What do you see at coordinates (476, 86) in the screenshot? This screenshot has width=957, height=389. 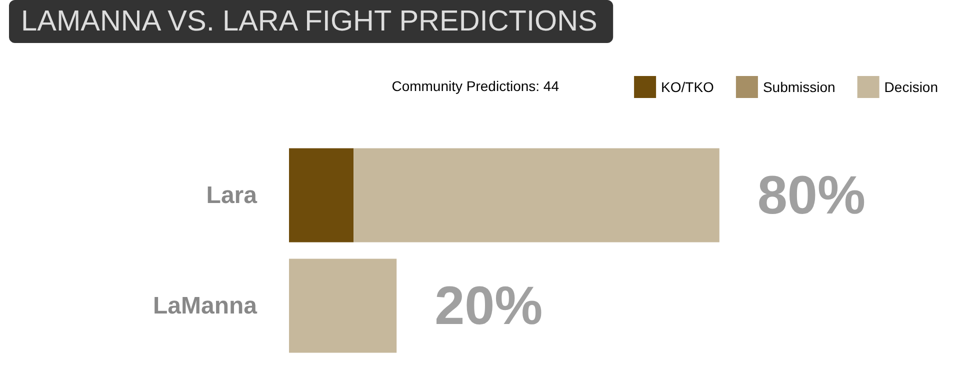 I see `legend-title: Community Predictions: 44` at bounding box center [476, 86].